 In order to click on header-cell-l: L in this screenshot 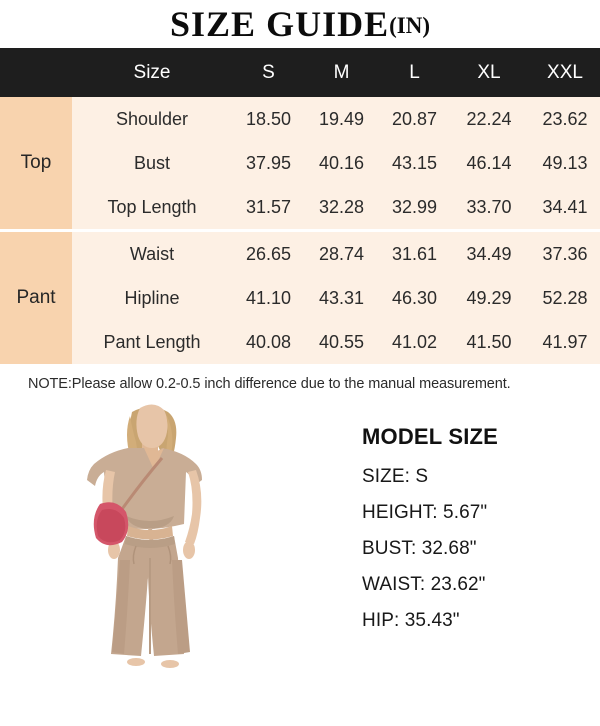, I will do `click(414, 72)`.